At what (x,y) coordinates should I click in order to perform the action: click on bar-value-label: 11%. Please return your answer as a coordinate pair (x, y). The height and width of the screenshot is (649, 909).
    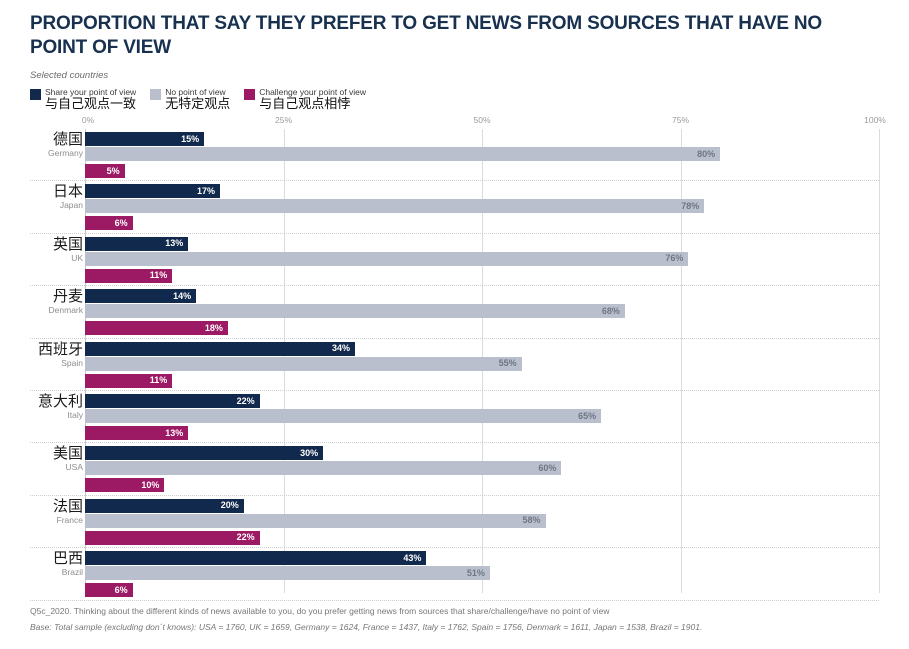
    Looking at the image, I should click on (158, 380).